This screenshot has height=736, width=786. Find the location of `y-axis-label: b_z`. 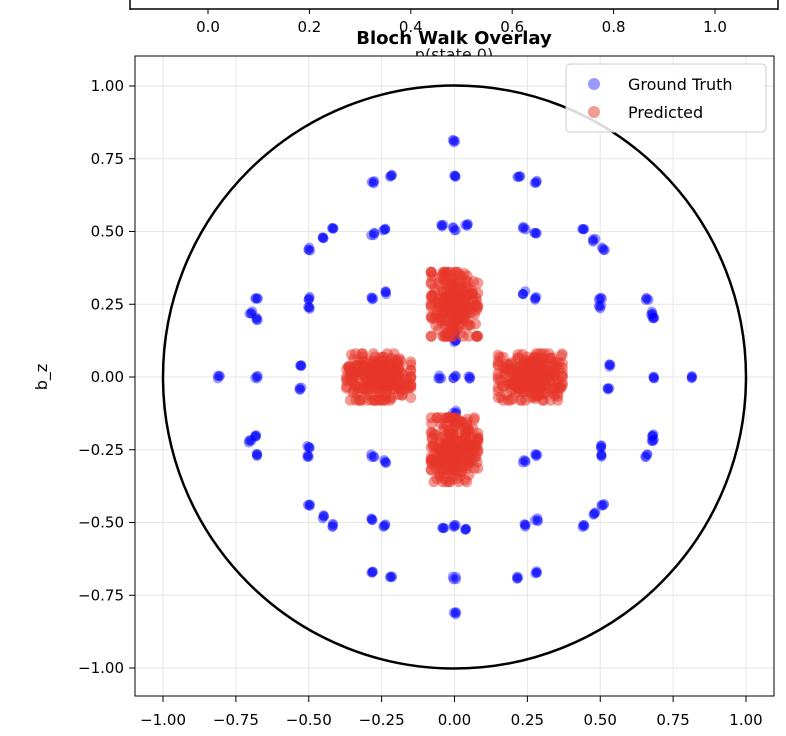

y-axis-label: b_z is located at coordinates (42, 377).